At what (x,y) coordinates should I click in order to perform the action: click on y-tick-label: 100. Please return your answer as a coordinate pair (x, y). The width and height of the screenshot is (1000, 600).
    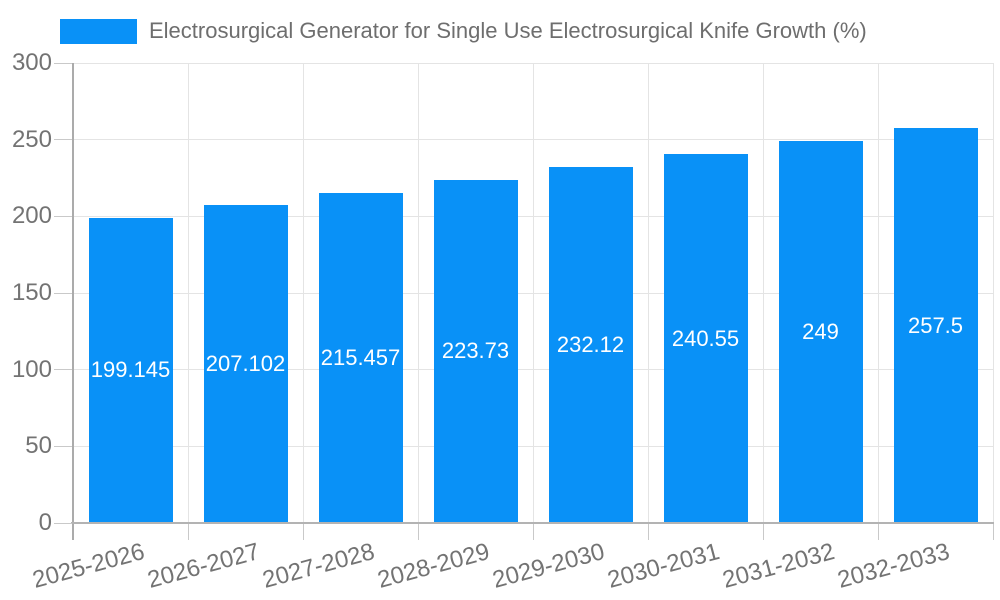
    Looking at the image, I should click on (31, 369).